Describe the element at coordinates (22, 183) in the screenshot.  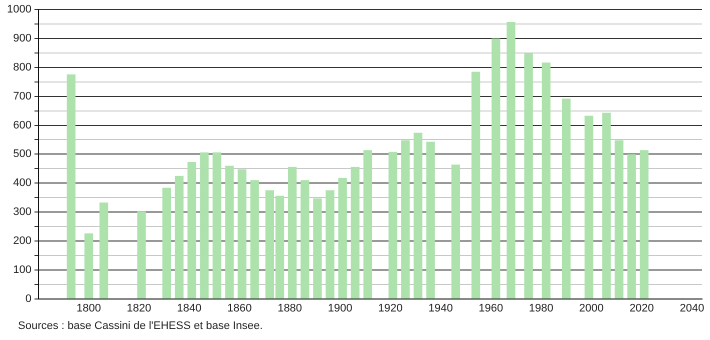
I see `y-tick-label: 400` at that location.